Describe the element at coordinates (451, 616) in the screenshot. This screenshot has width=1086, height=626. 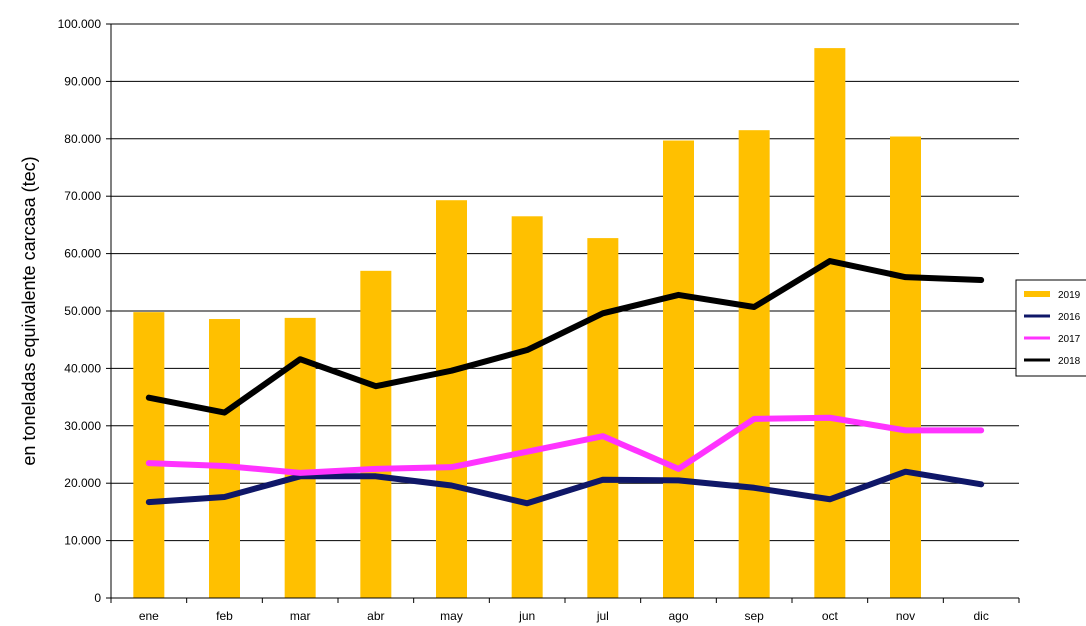
I see `x-tick-label: may` at that location.